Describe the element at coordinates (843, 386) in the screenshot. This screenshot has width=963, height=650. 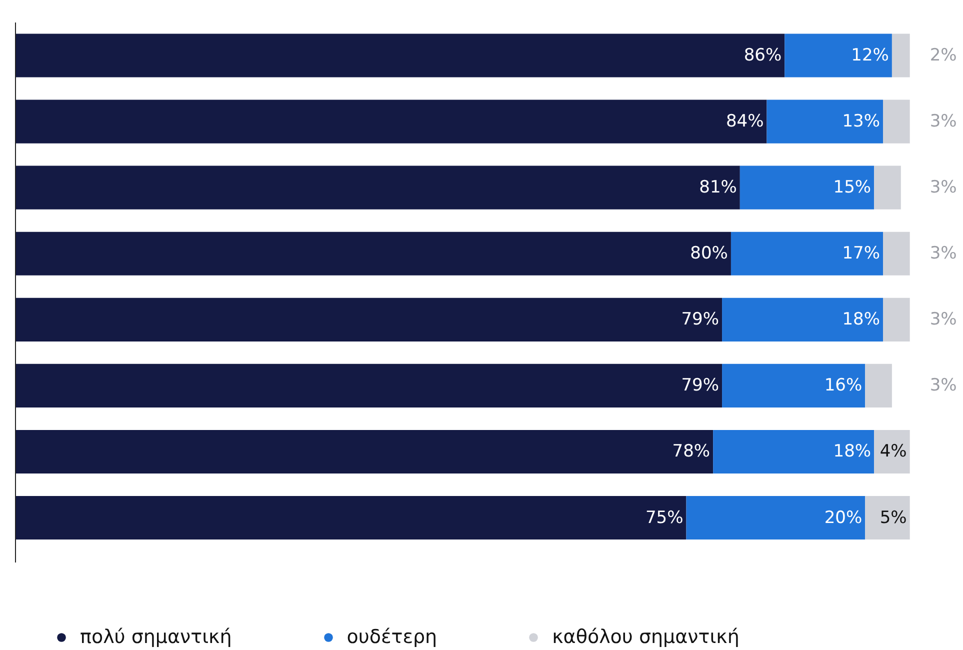
I see `data-label: 16%` at that location.